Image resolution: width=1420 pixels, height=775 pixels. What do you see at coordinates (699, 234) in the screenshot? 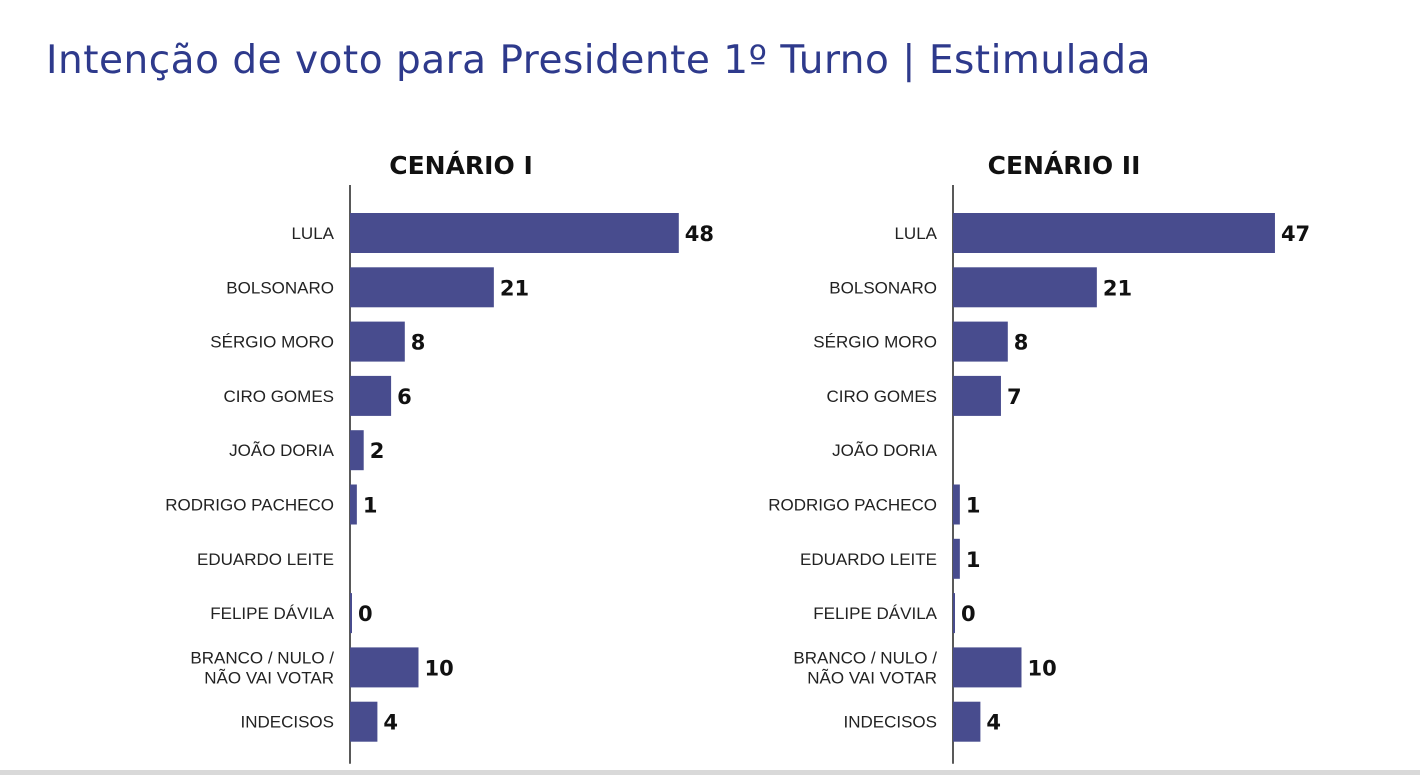
I see `data-label: 48` at bounding box center [699, 234].